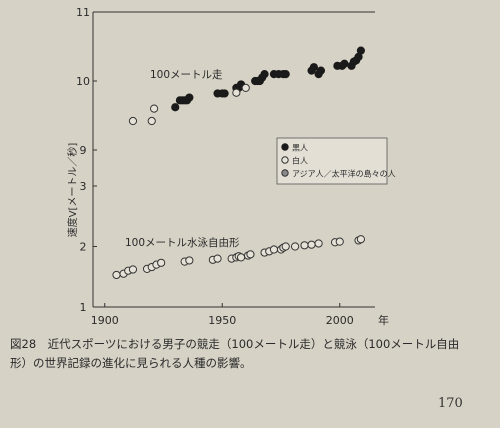  What do you see at coordinates (72, 190) in the screenshot?
I see `y-axis-label: 速度V[メートル／秒]` at bounding box center [72, 190].